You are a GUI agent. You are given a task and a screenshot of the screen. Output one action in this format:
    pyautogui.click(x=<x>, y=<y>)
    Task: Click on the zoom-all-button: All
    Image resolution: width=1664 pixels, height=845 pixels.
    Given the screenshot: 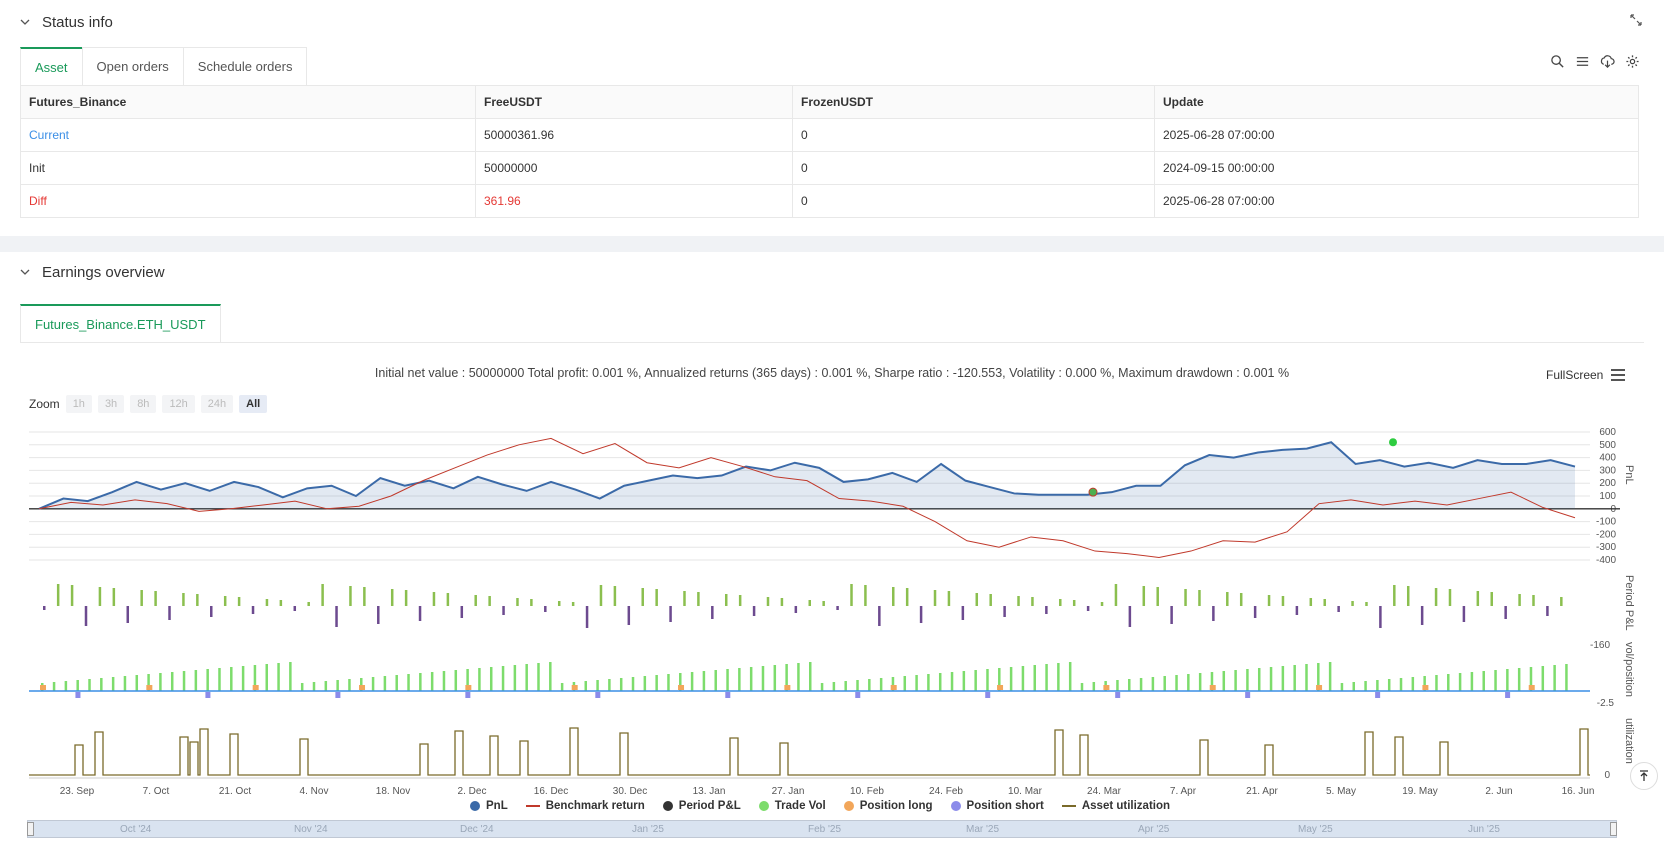 What is the action you would take?
    pyautogui.click(x=253, y=404)
    